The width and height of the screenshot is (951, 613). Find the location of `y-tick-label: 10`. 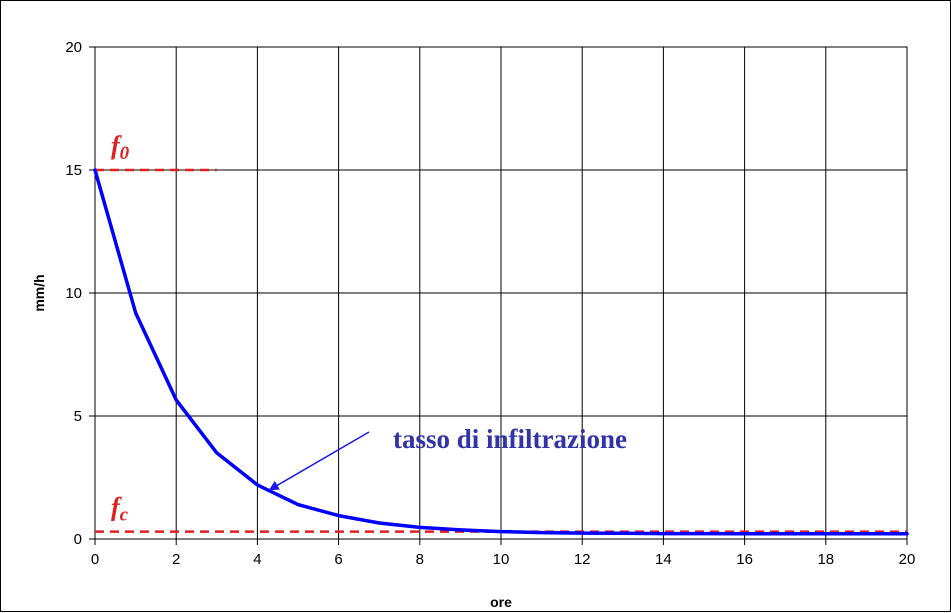

y-tick-label: 10 is located at coordinates (73, 293).